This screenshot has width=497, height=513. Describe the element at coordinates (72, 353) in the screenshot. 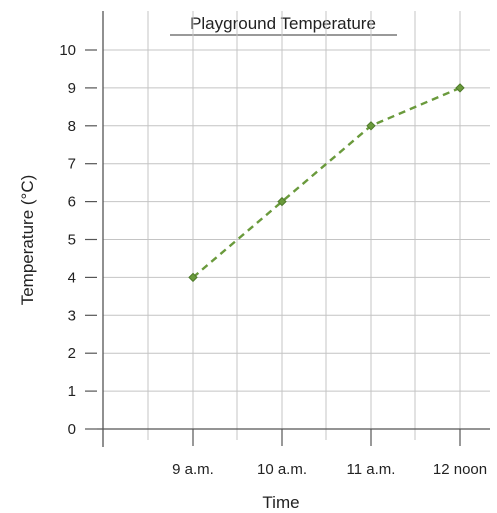

I see `y-tick-label: 2` at that location.